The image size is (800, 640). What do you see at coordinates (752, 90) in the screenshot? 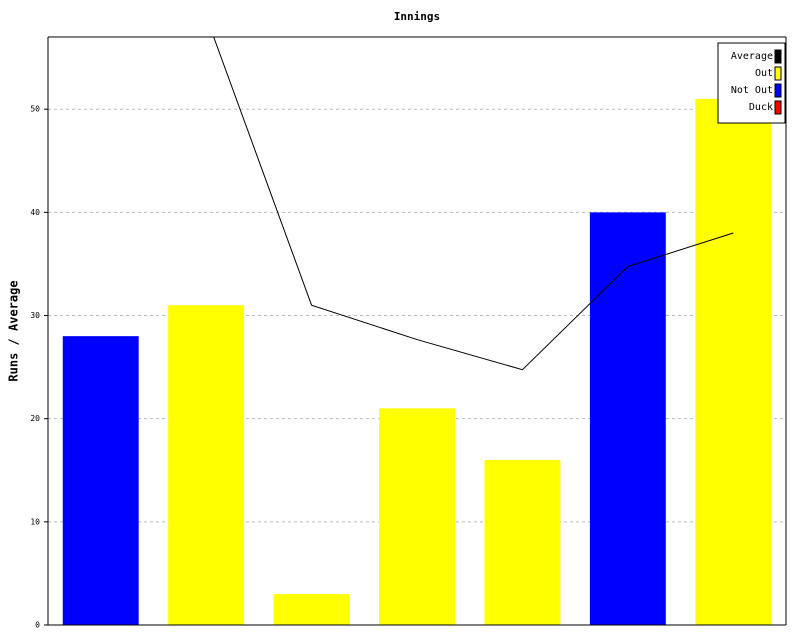
I see `legend-label: Not Out` at bounding box center [752, 90].